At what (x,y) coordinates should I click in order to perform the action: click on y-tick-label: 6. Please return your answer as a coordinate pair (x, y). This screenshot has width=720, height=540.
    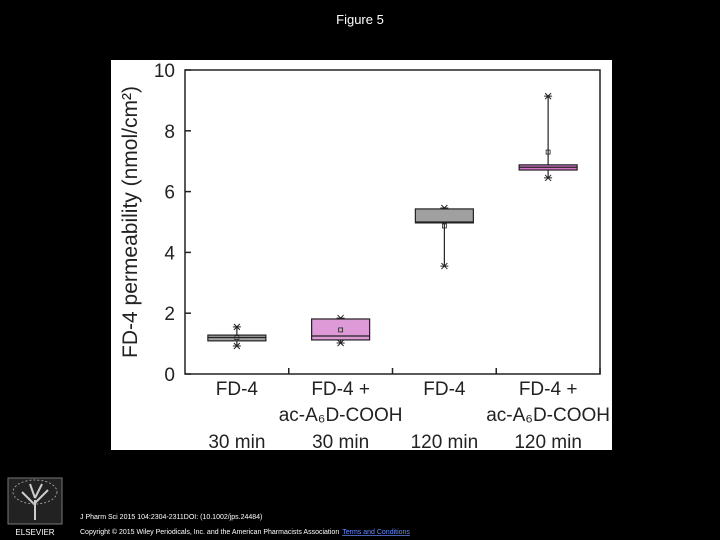
    Looking at the image, I should click on (169, 193).